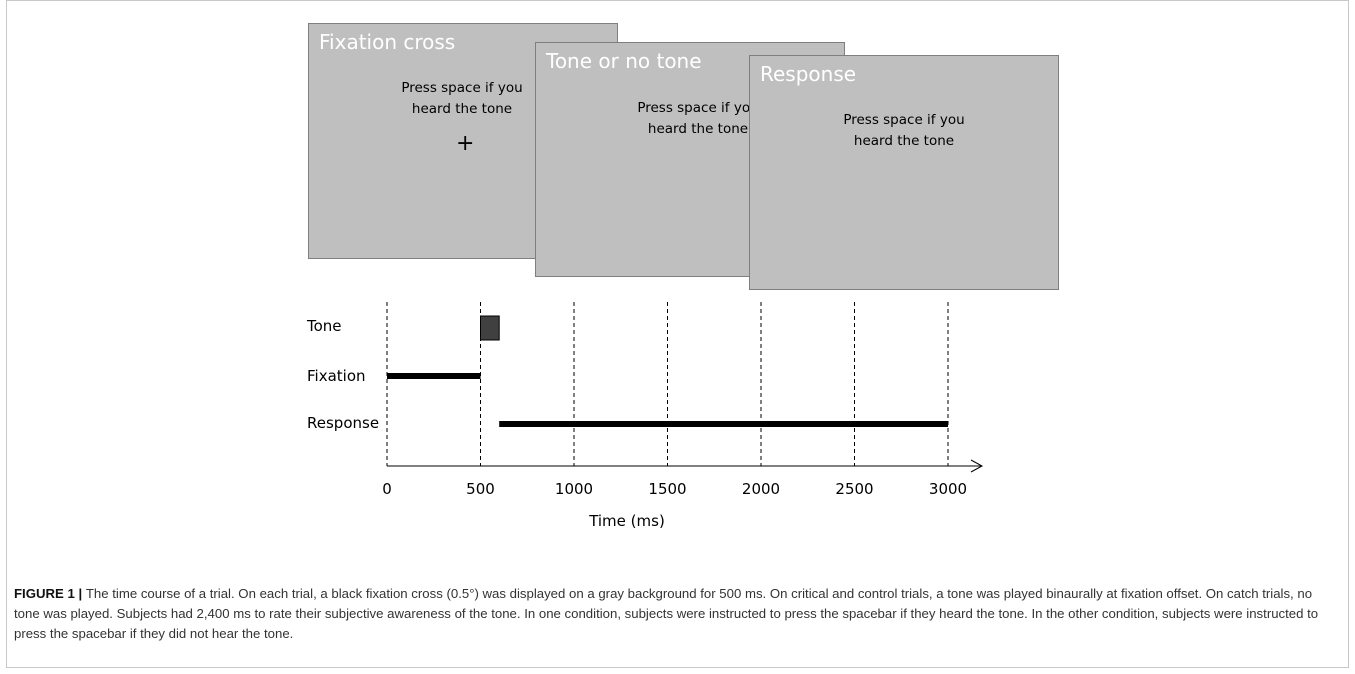 Image resolution: width=1355 pixels, height=674 pixels. What do you see at coordinates (854, 489) in the screenshot?
I see `x-tick-label: 2500` at bounding box center [854, 489].